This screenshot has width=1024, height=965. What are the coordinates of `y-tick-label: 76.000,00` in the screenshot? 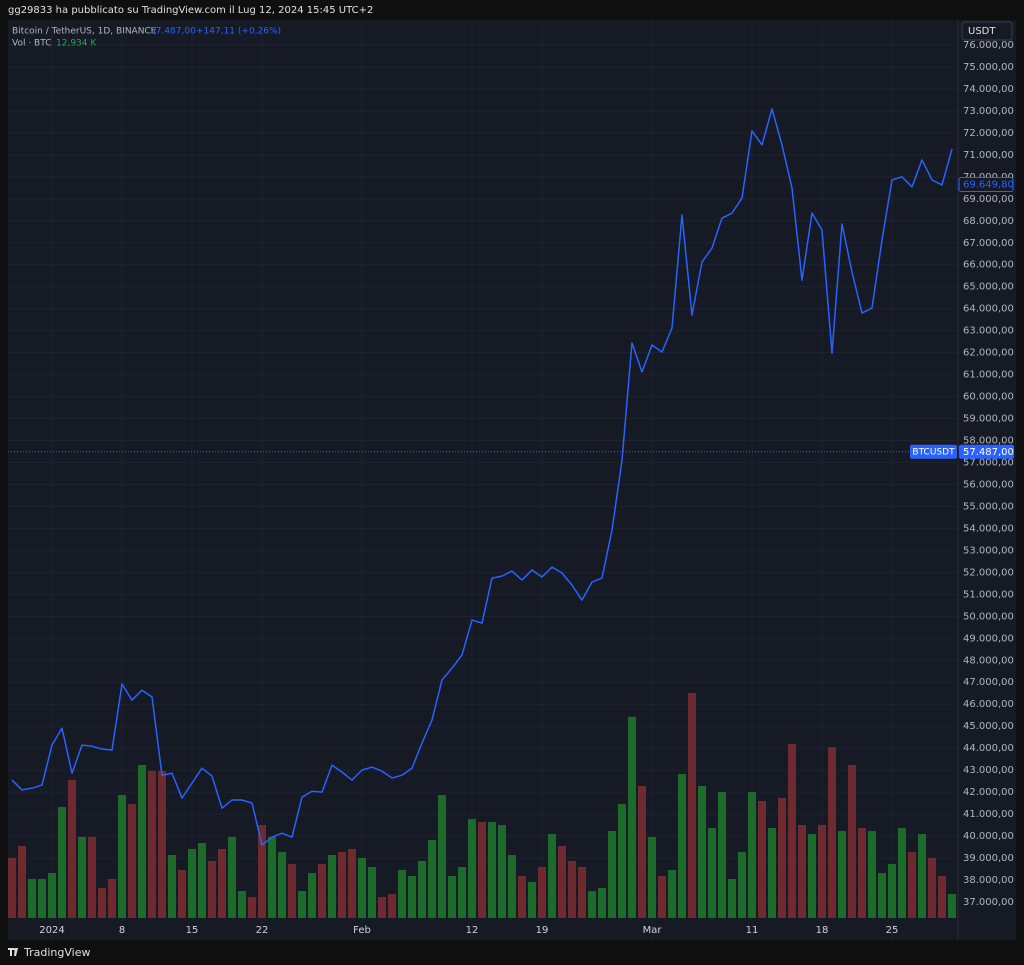 It's located at (988, 45).